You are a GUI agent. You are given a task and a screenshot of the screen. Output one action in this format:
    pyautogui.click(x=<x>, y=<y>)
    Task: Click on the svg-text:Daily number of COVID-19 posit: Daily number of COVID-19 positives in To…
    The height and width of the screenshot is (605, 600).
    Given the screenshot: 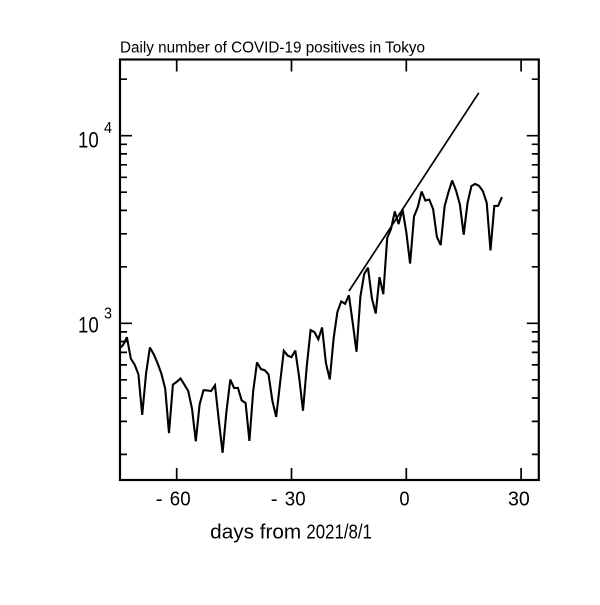 What is the action you would take?
    pyautogui.click(x=272, y=48)
    